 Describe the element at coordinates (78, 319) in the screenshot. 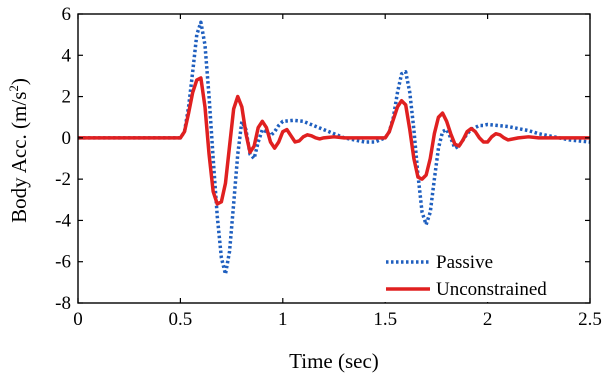

I see `x-tick-label-0: 0` at that location.